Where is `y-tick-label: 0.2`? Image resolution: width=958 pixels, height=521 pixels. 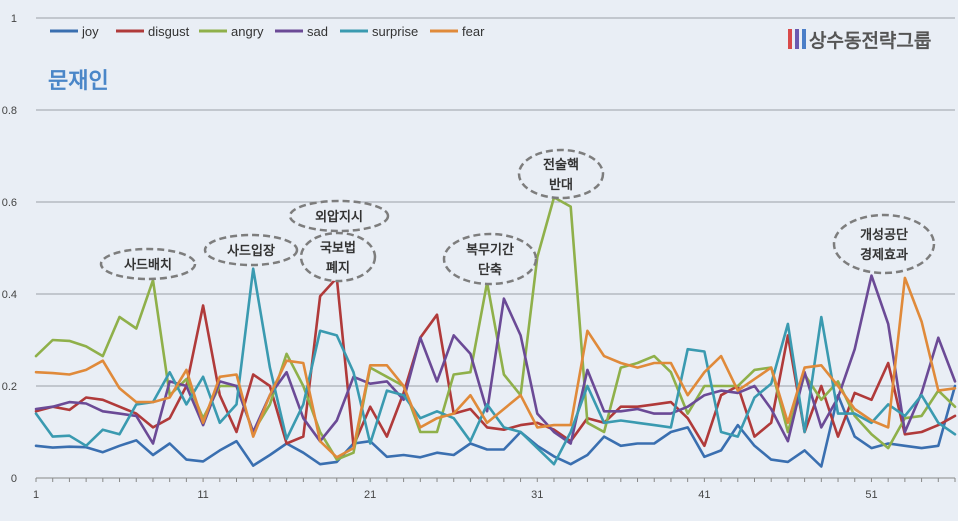 y-tick-label: 0.2 is located at coordinates (9, 387).